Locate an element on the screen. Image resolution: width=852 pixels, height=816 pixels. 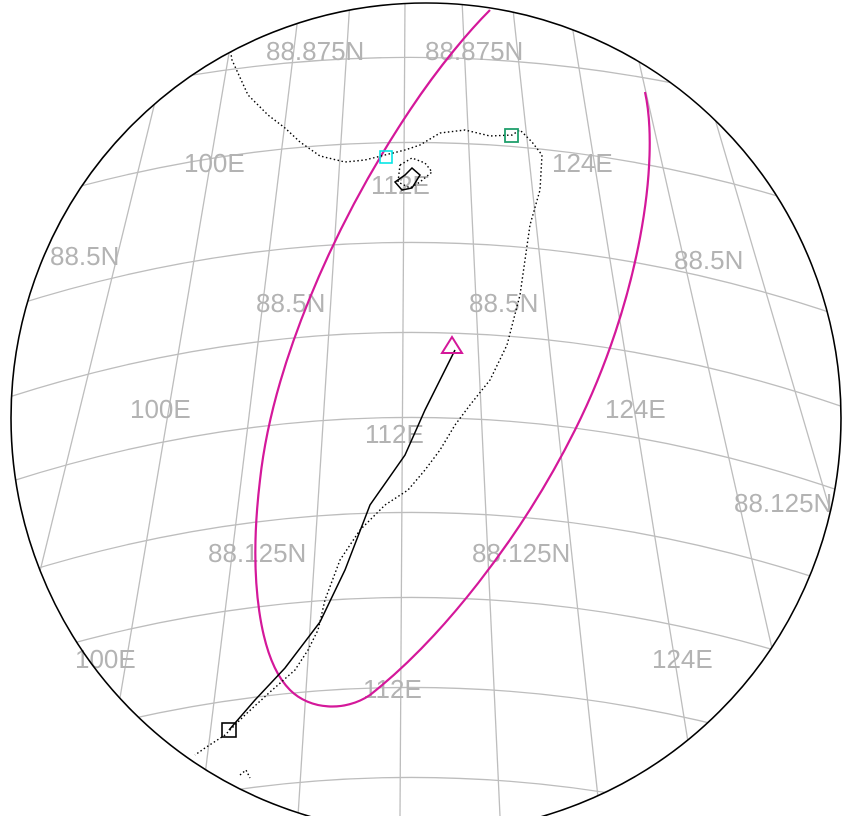
solid-track is located at coordinates (342, 540).